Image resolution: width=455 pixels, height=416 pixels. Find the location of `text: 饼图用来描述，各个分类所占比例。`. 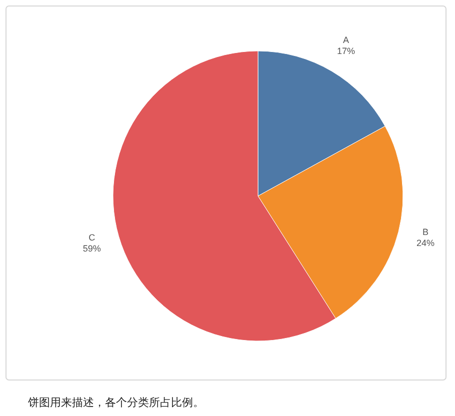

text: 饼图用来描述，各个分类所占比例。 is located at coordinates (115, 402).